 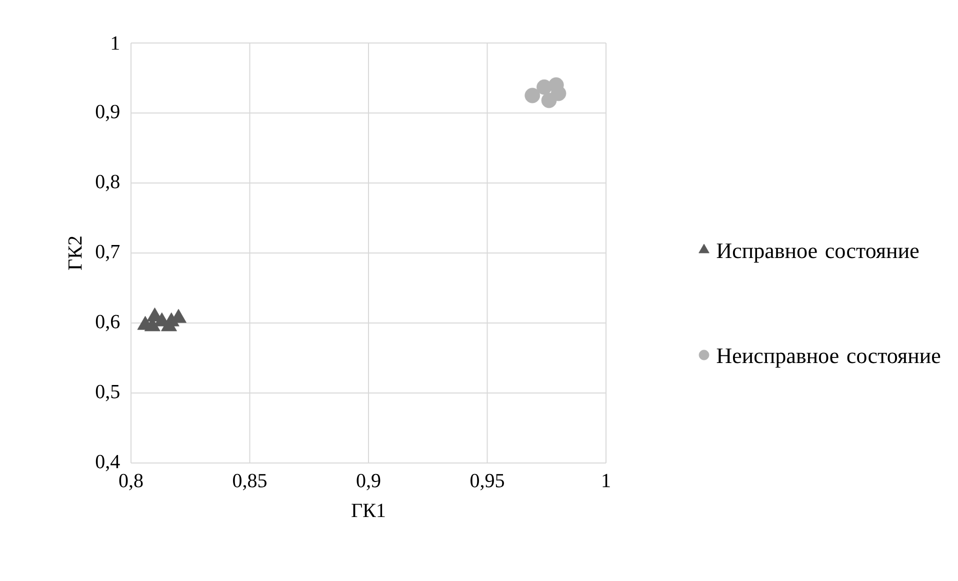 I want to click on legend-label: Неисправное состояние, so click(x=828, y=358).